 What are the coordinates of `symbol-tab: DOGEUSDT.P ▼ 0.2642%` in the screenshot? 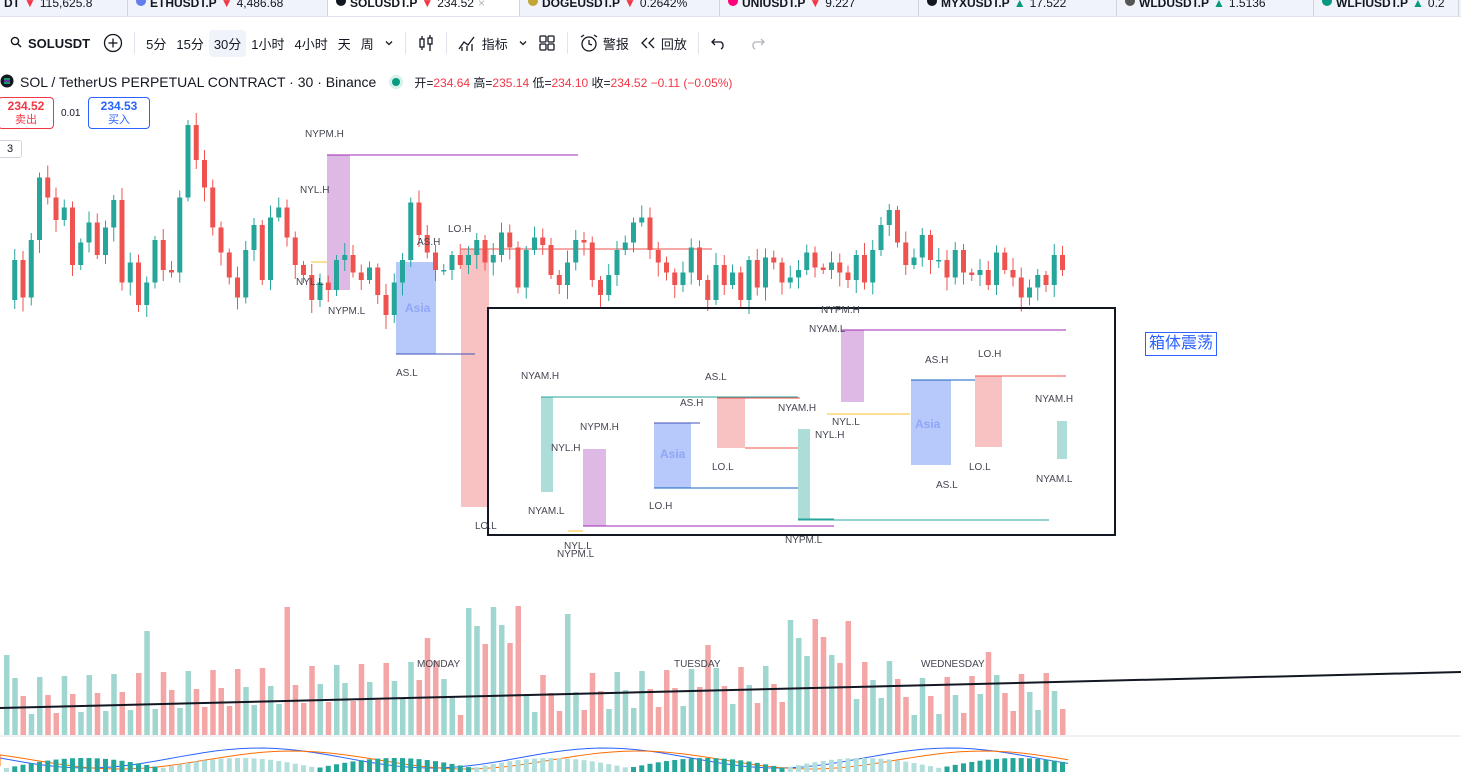 It's located at (620, 8).